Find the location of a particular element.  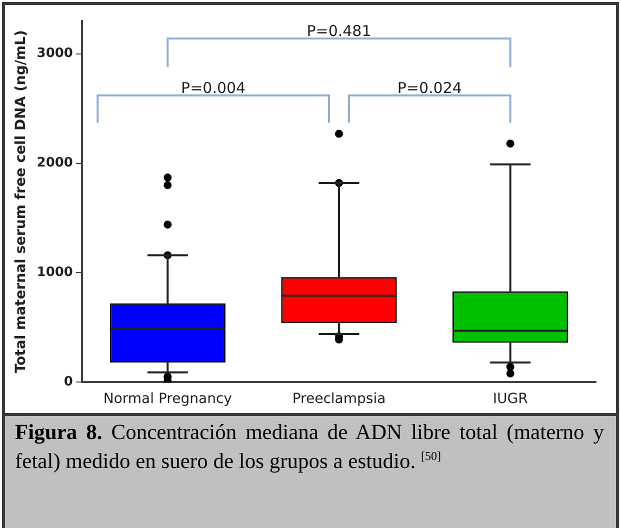

y-tick-label: 0 is located at coordinates (68, 382).